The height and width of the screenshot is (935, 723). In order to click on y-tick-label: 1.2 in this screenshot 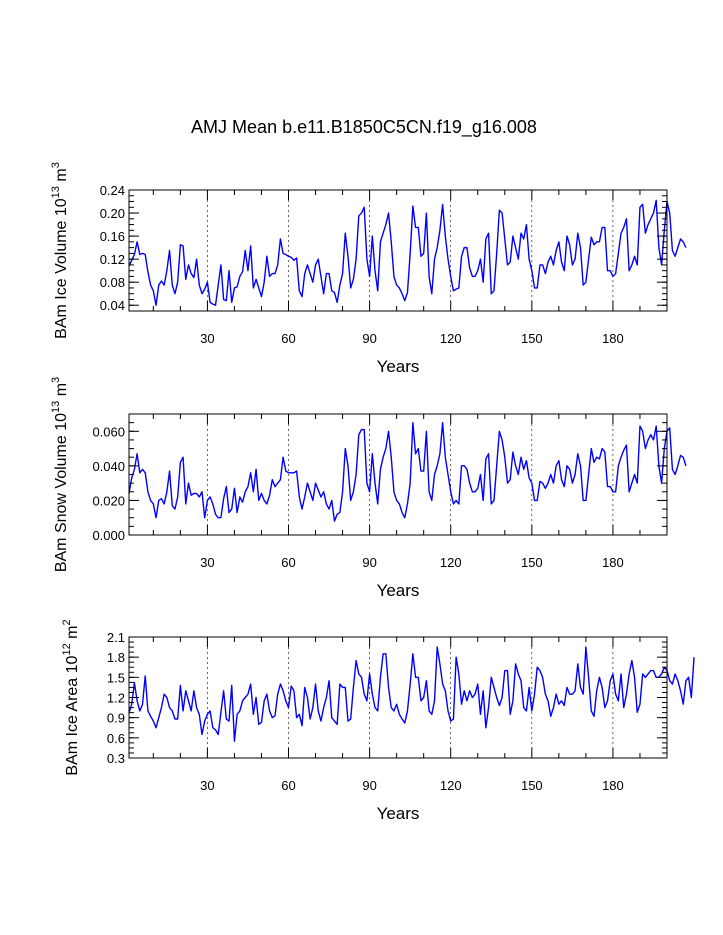, I will do `click(116, 698)`.